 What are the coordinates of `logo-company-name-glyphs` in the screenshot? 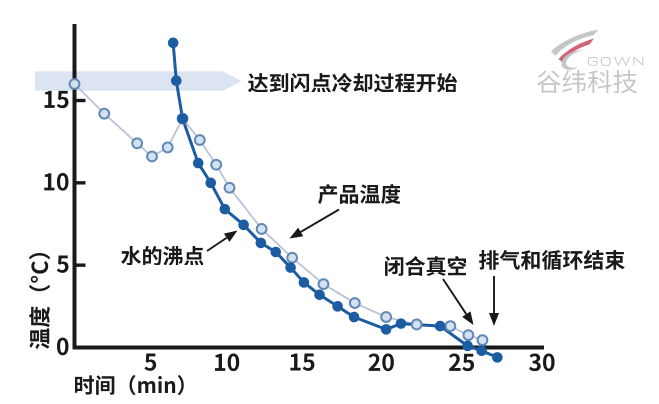 It's located at (587, 81).